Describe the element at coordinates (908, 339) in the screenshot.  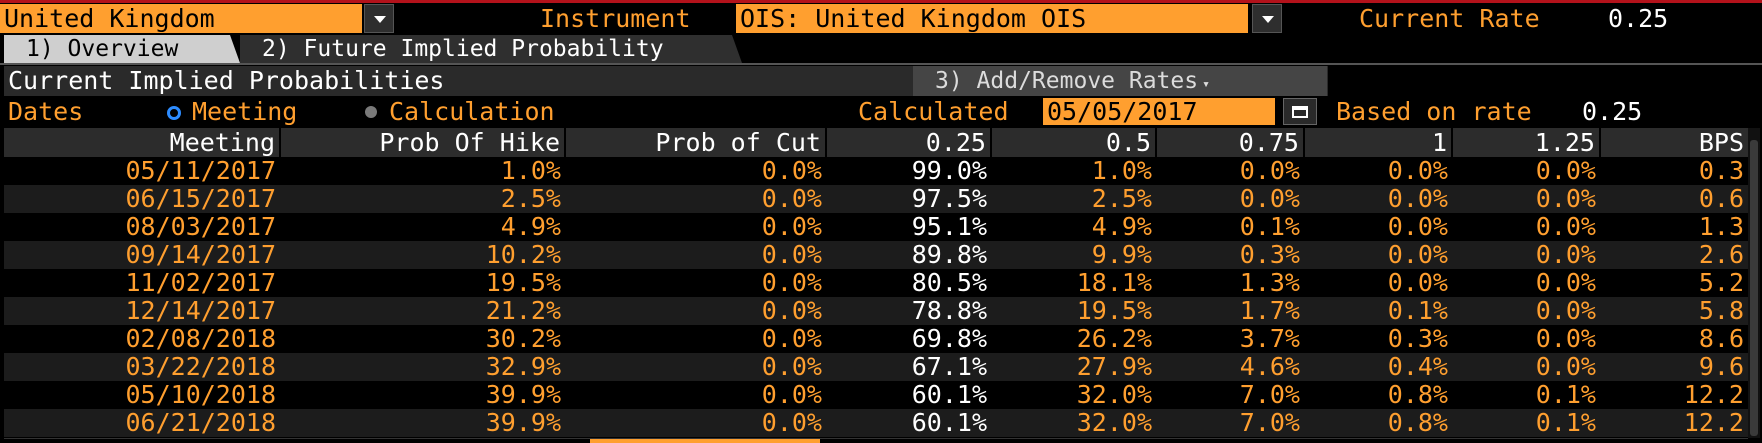
I see `cell-rate-025: 69.8%` at that location.